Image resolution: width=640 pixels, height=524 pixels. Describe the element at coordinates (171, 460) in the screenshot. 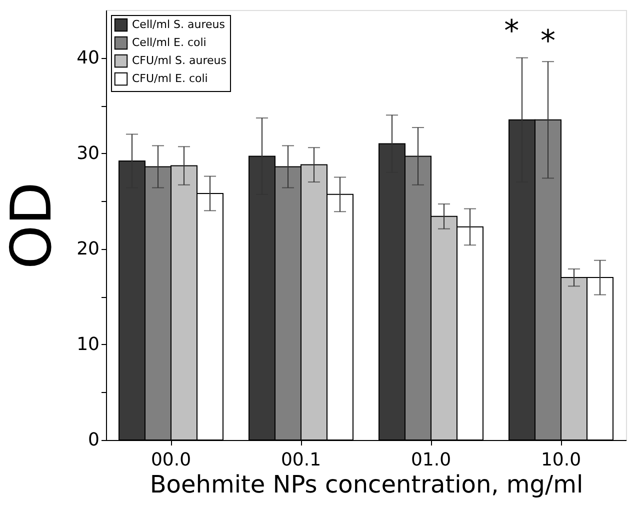

I see `x-tick-label: 00.0` at that location.